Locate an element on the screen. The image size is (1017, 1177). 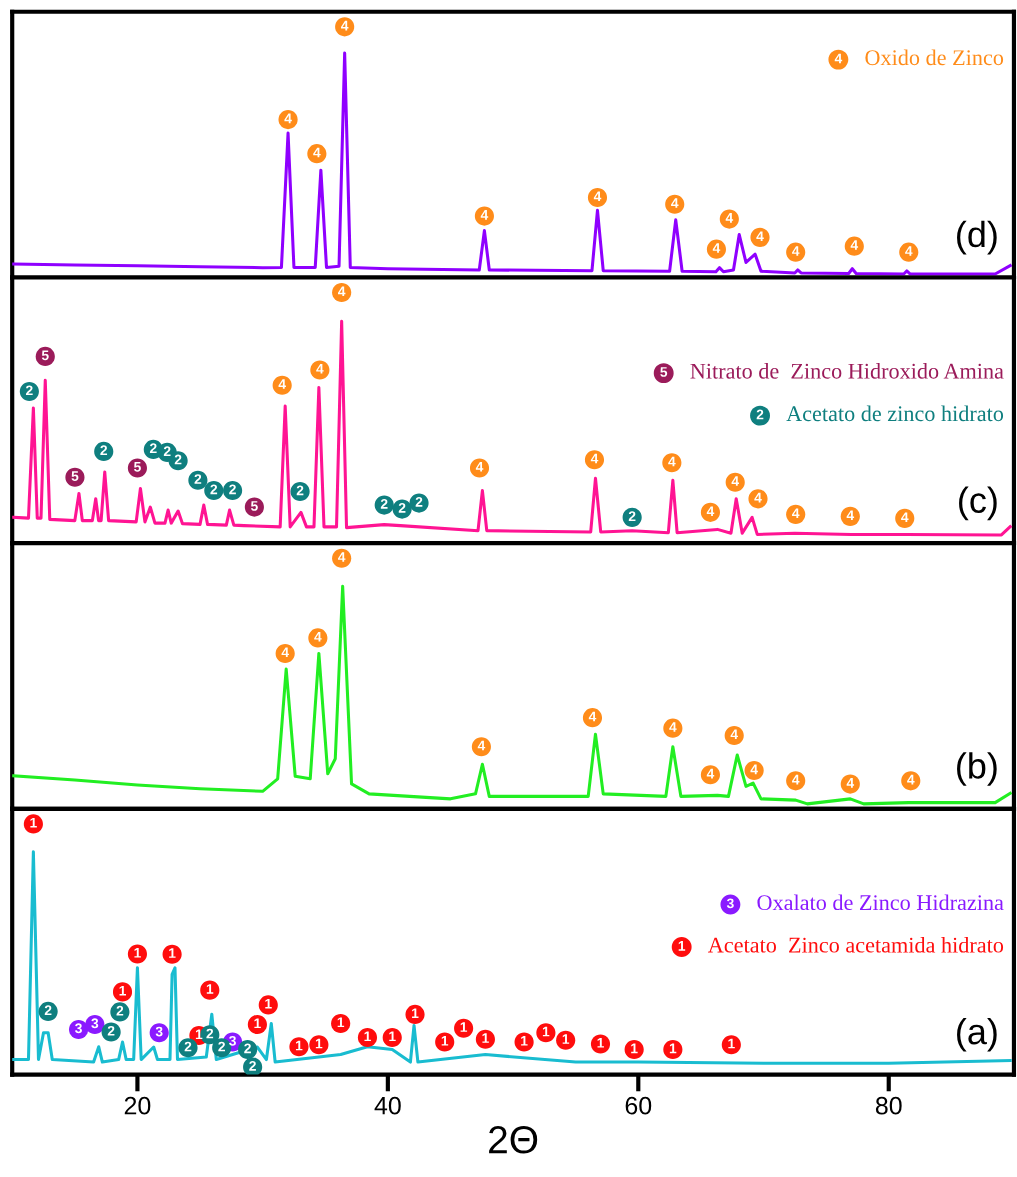
annotation: (b) is located at coordinates (977, 769).